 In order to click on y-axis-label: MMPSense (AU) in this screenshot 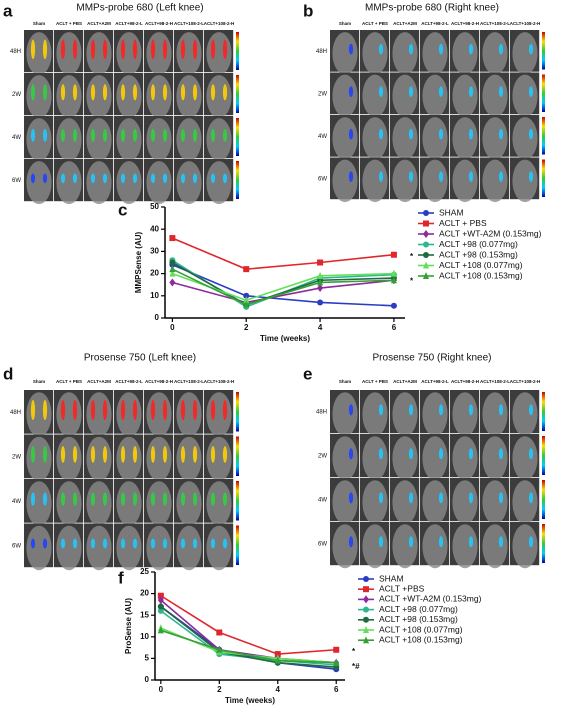, I will do `click(138, 262)`.